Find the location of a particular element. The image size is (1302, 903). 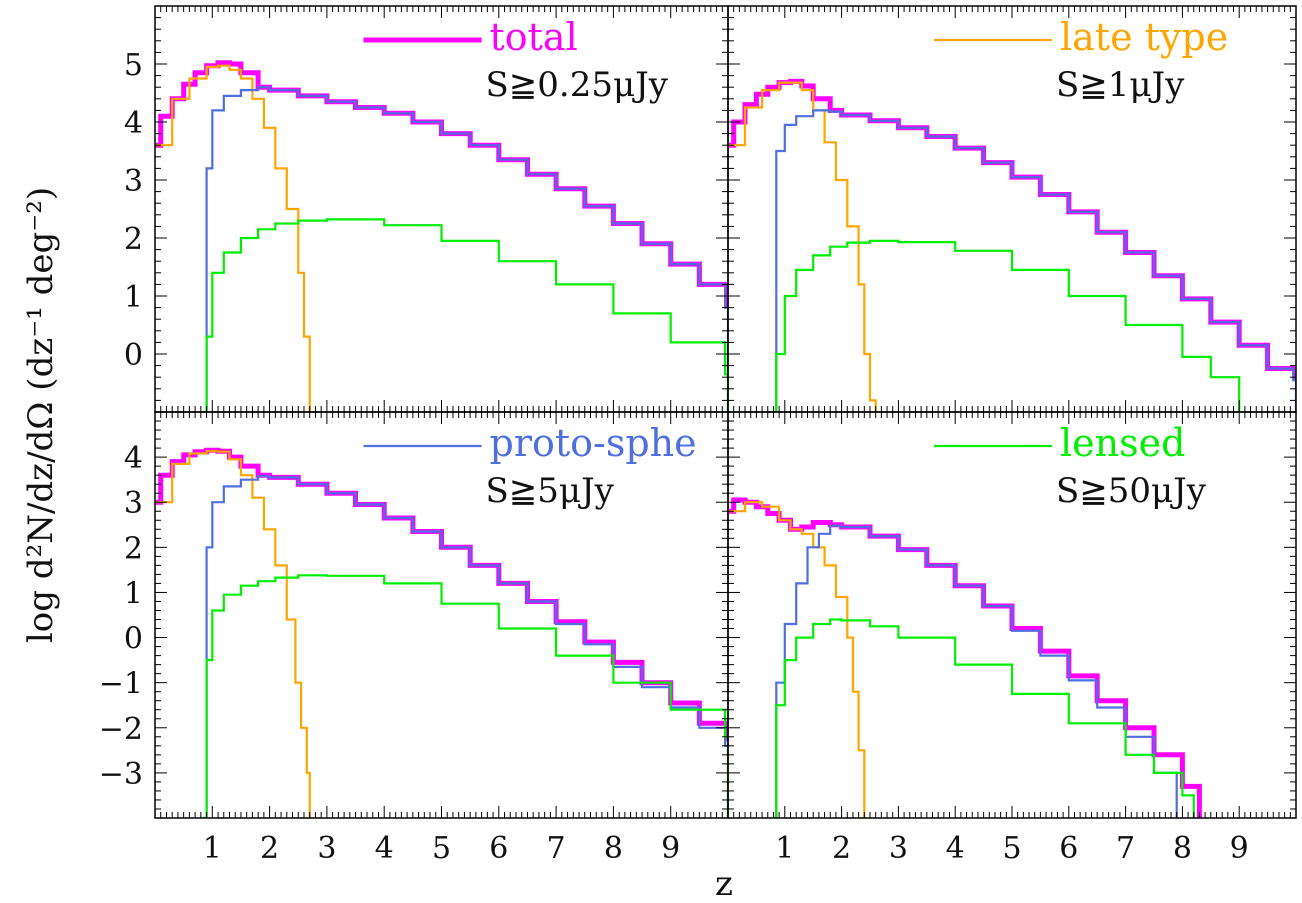

flux-cut-label: S≧5μJy is located at coordinates (550, 491).